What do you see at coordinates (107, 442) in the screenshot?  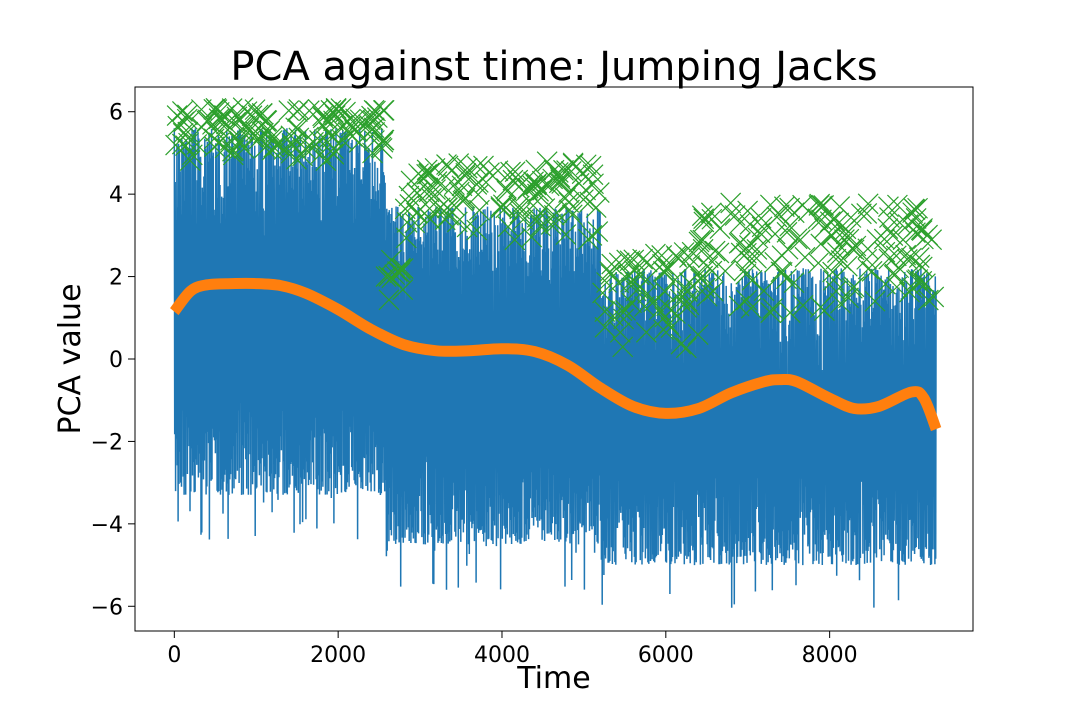 I see `y-tick-label: −2` at bounding box center [107, 442].